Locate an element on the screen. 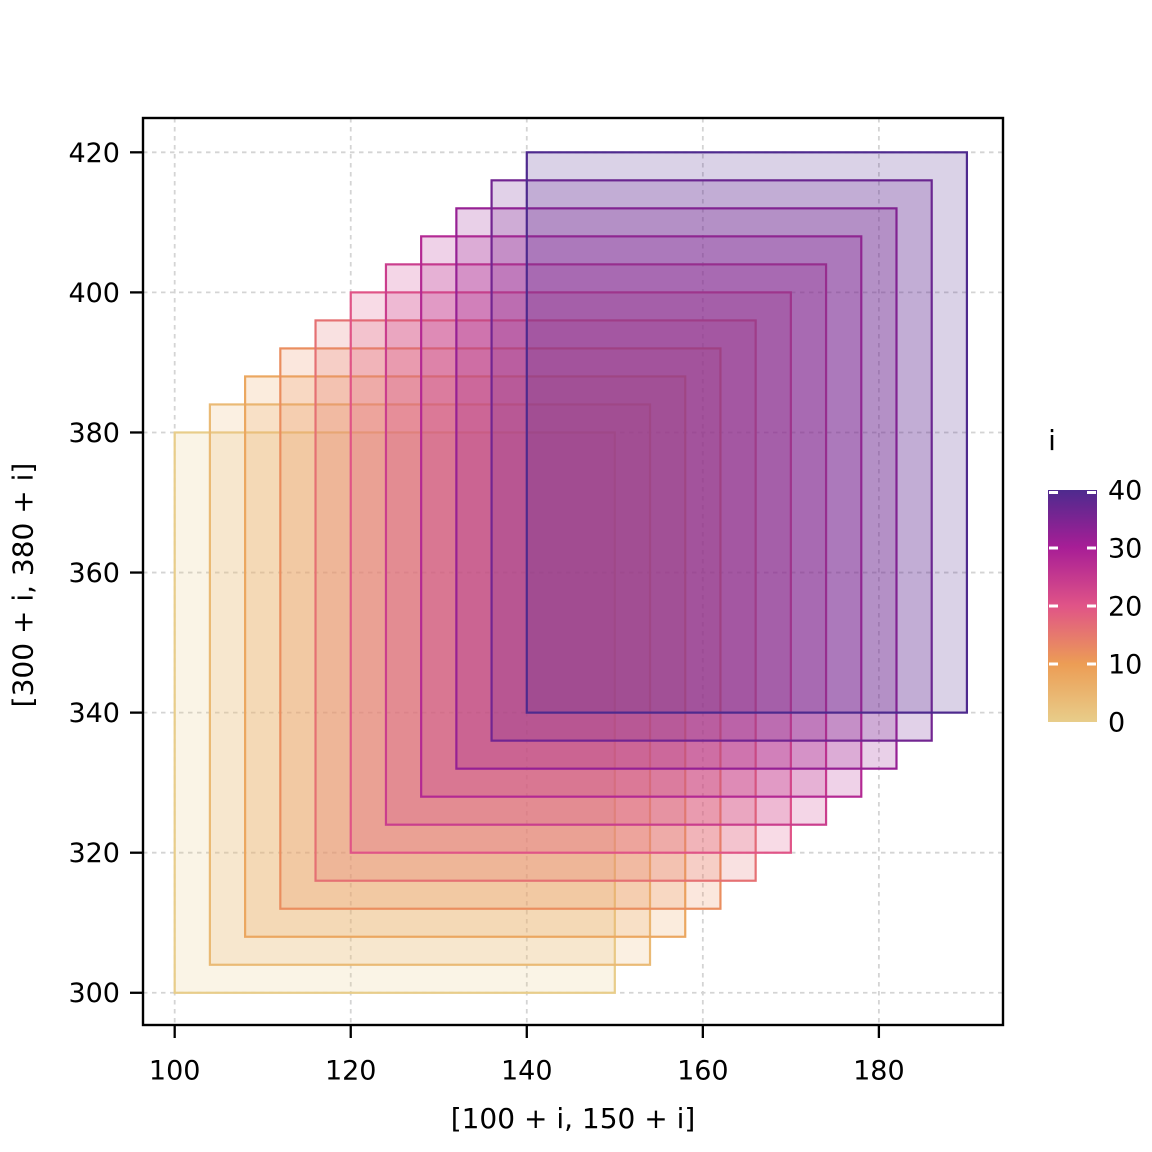 The width and height of the screenshot is (1152, 1152). x-tick-label-140: 140 is located at coordinates (527, 1070).